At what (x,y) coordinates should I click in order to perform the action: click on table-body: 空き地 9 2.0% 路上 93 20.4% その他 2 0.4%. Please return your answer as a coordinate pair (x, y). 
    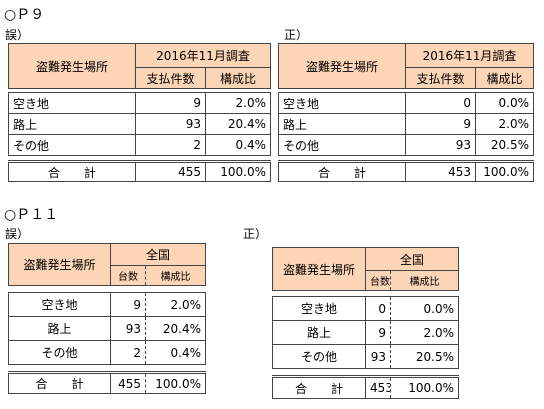
    Looking at the image, I should click on (107, 328).